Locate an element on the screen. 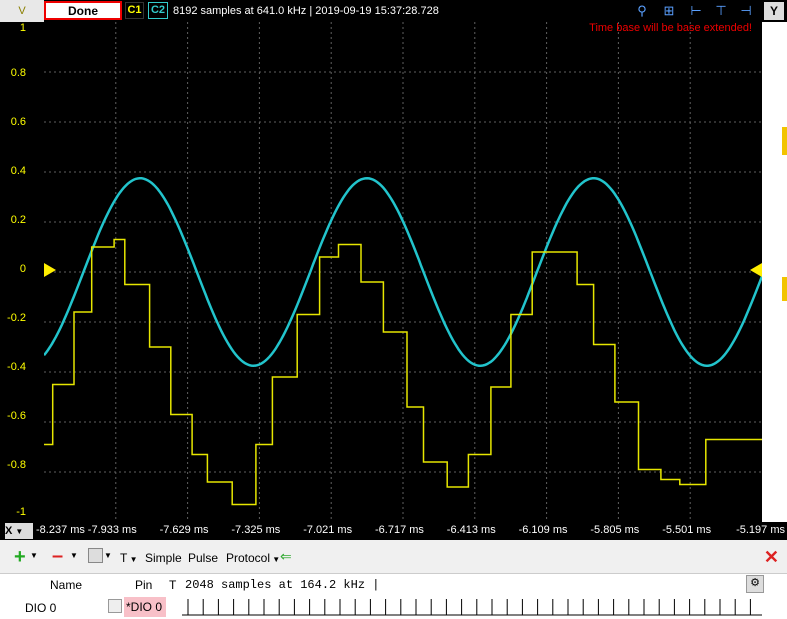 The width and height of the screenshot is (787, 619). x-tick-label: -6.413 ms is located at coordinates (471, 530).